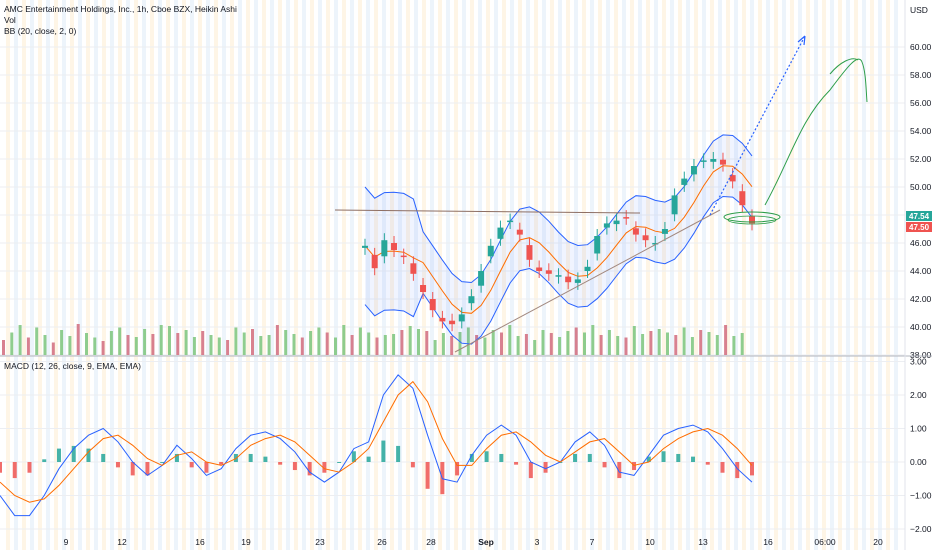 The width and height of the screenshot is (932, 550). What do you see at coordinates (587, 281) in the screenshot?
I see `ascending-trendline` at bounding box center [587, 281].